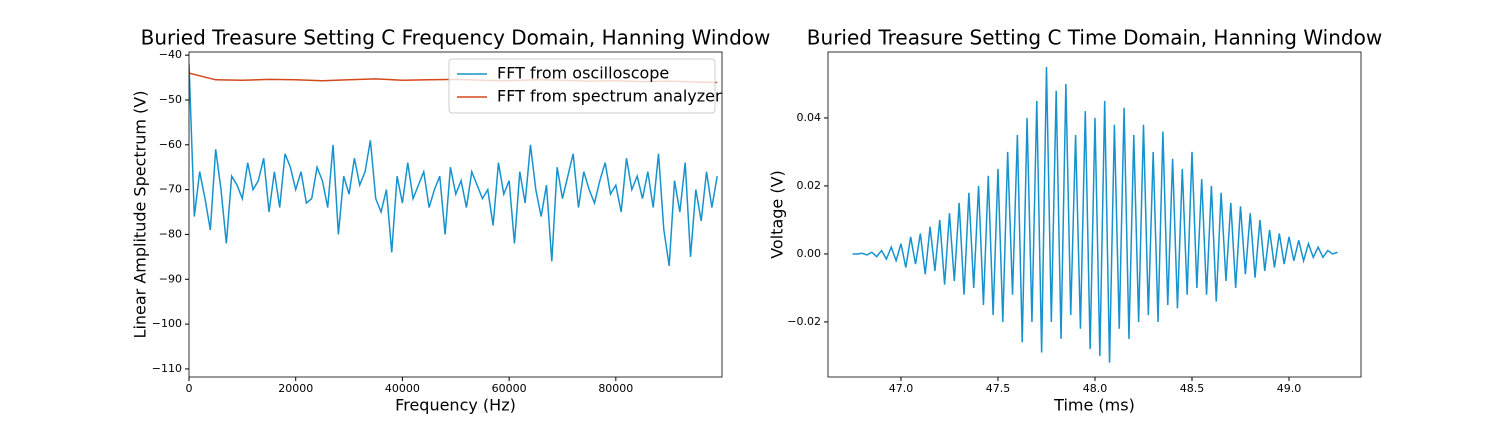 The image size is (1512, 432). Describe the element at coordinates (615, 388) in the screenshot. I see `x-tick-label: 80000` at that location.